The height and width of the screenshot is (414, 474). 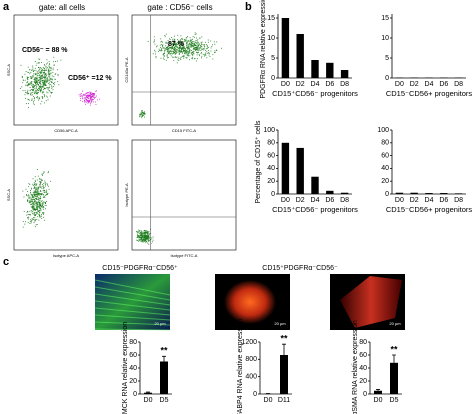 I want to click on flow-axis-label: SSC-A, so click(x=8, y=195).